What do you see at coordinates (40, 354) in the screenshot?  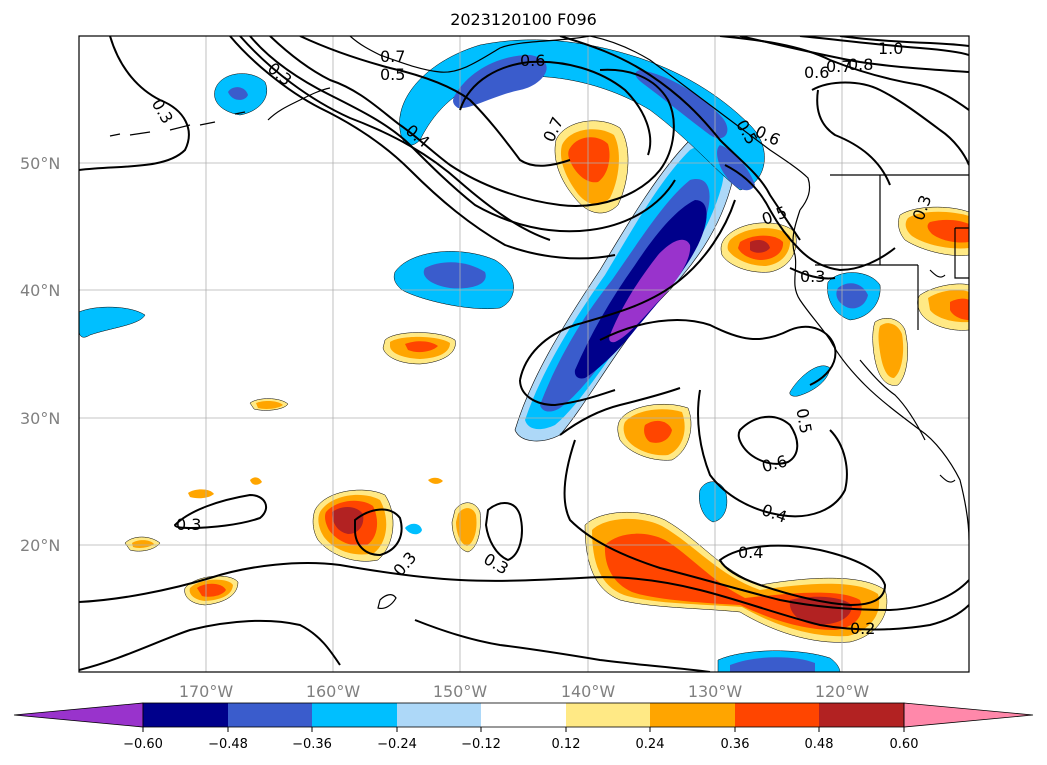 I see `latitude-labels: 50°N 40°N 30°N 20°N` at bounding box center [40, 354].